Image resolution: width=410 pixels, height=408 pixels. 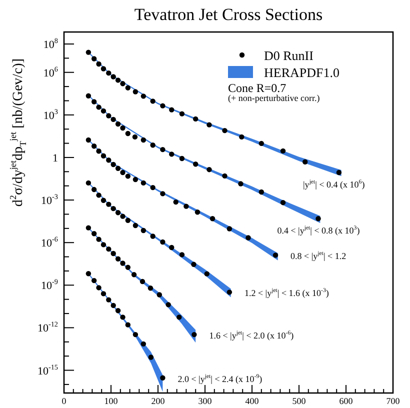 I want to click on annotation: 0.8 < |y$^{jet}$| < 1.2, so click(x=318, y=256).